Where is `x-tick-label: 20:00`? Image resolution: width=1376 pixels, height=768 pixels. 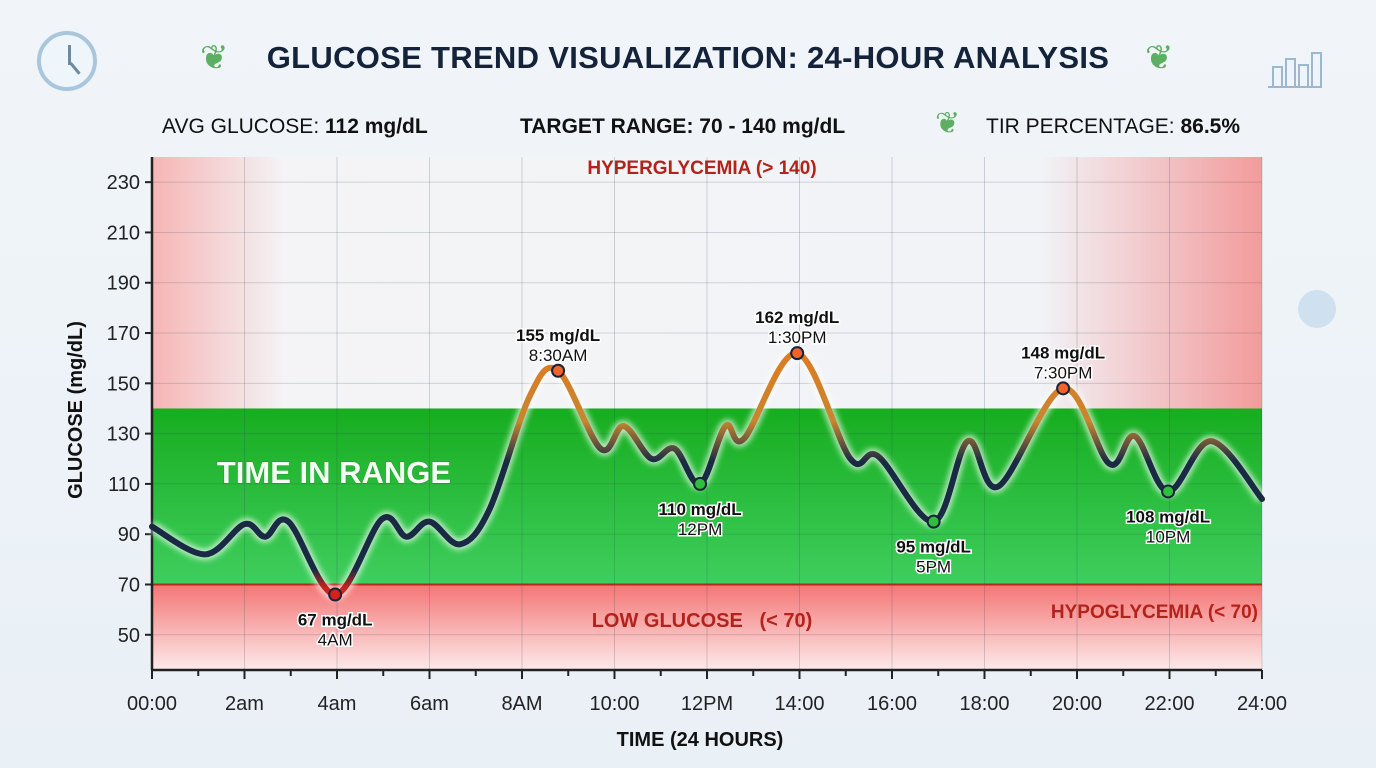
x-tick-label: 20:00 is located at coordinates (1077, 704).